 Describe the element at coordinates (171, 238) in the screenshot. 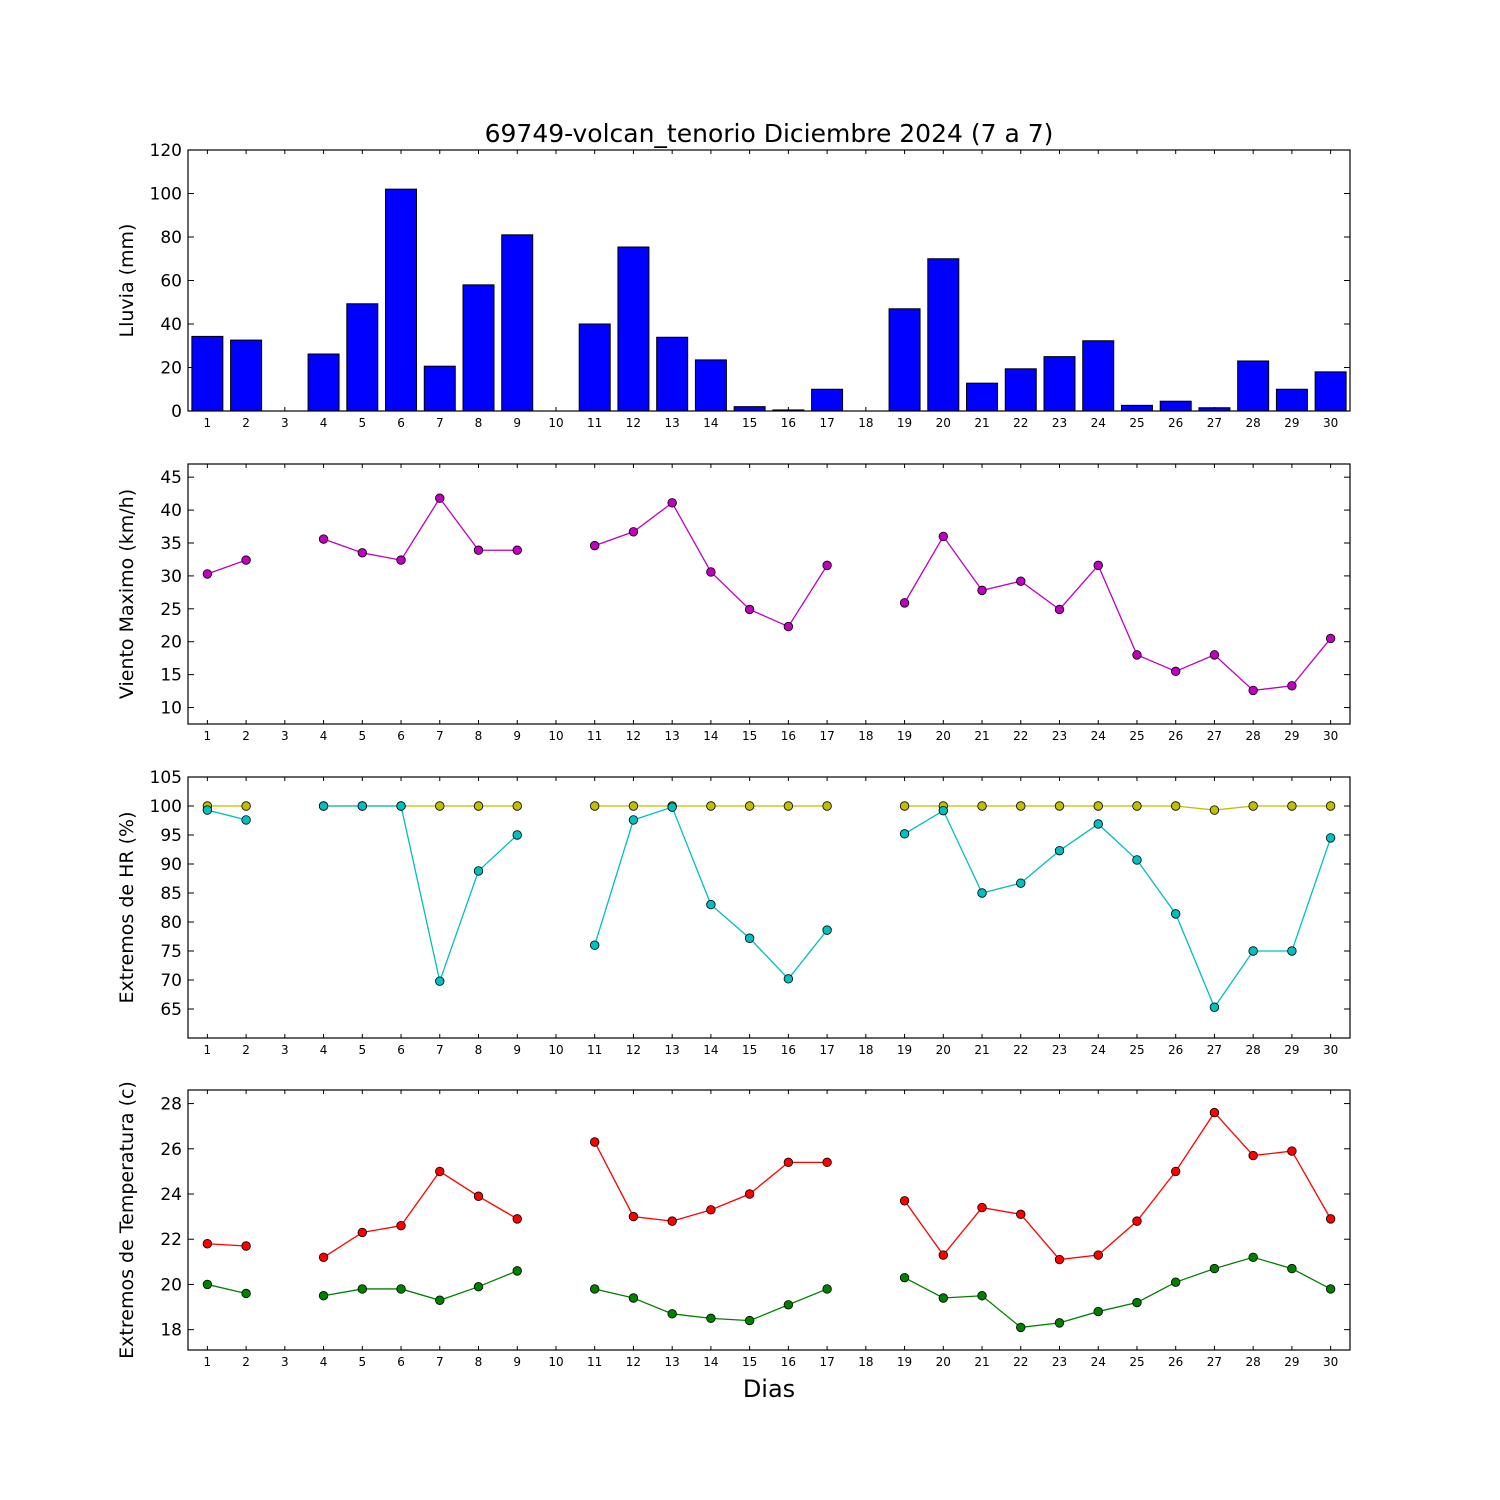

I see `y-tick-label: 80` at that location.